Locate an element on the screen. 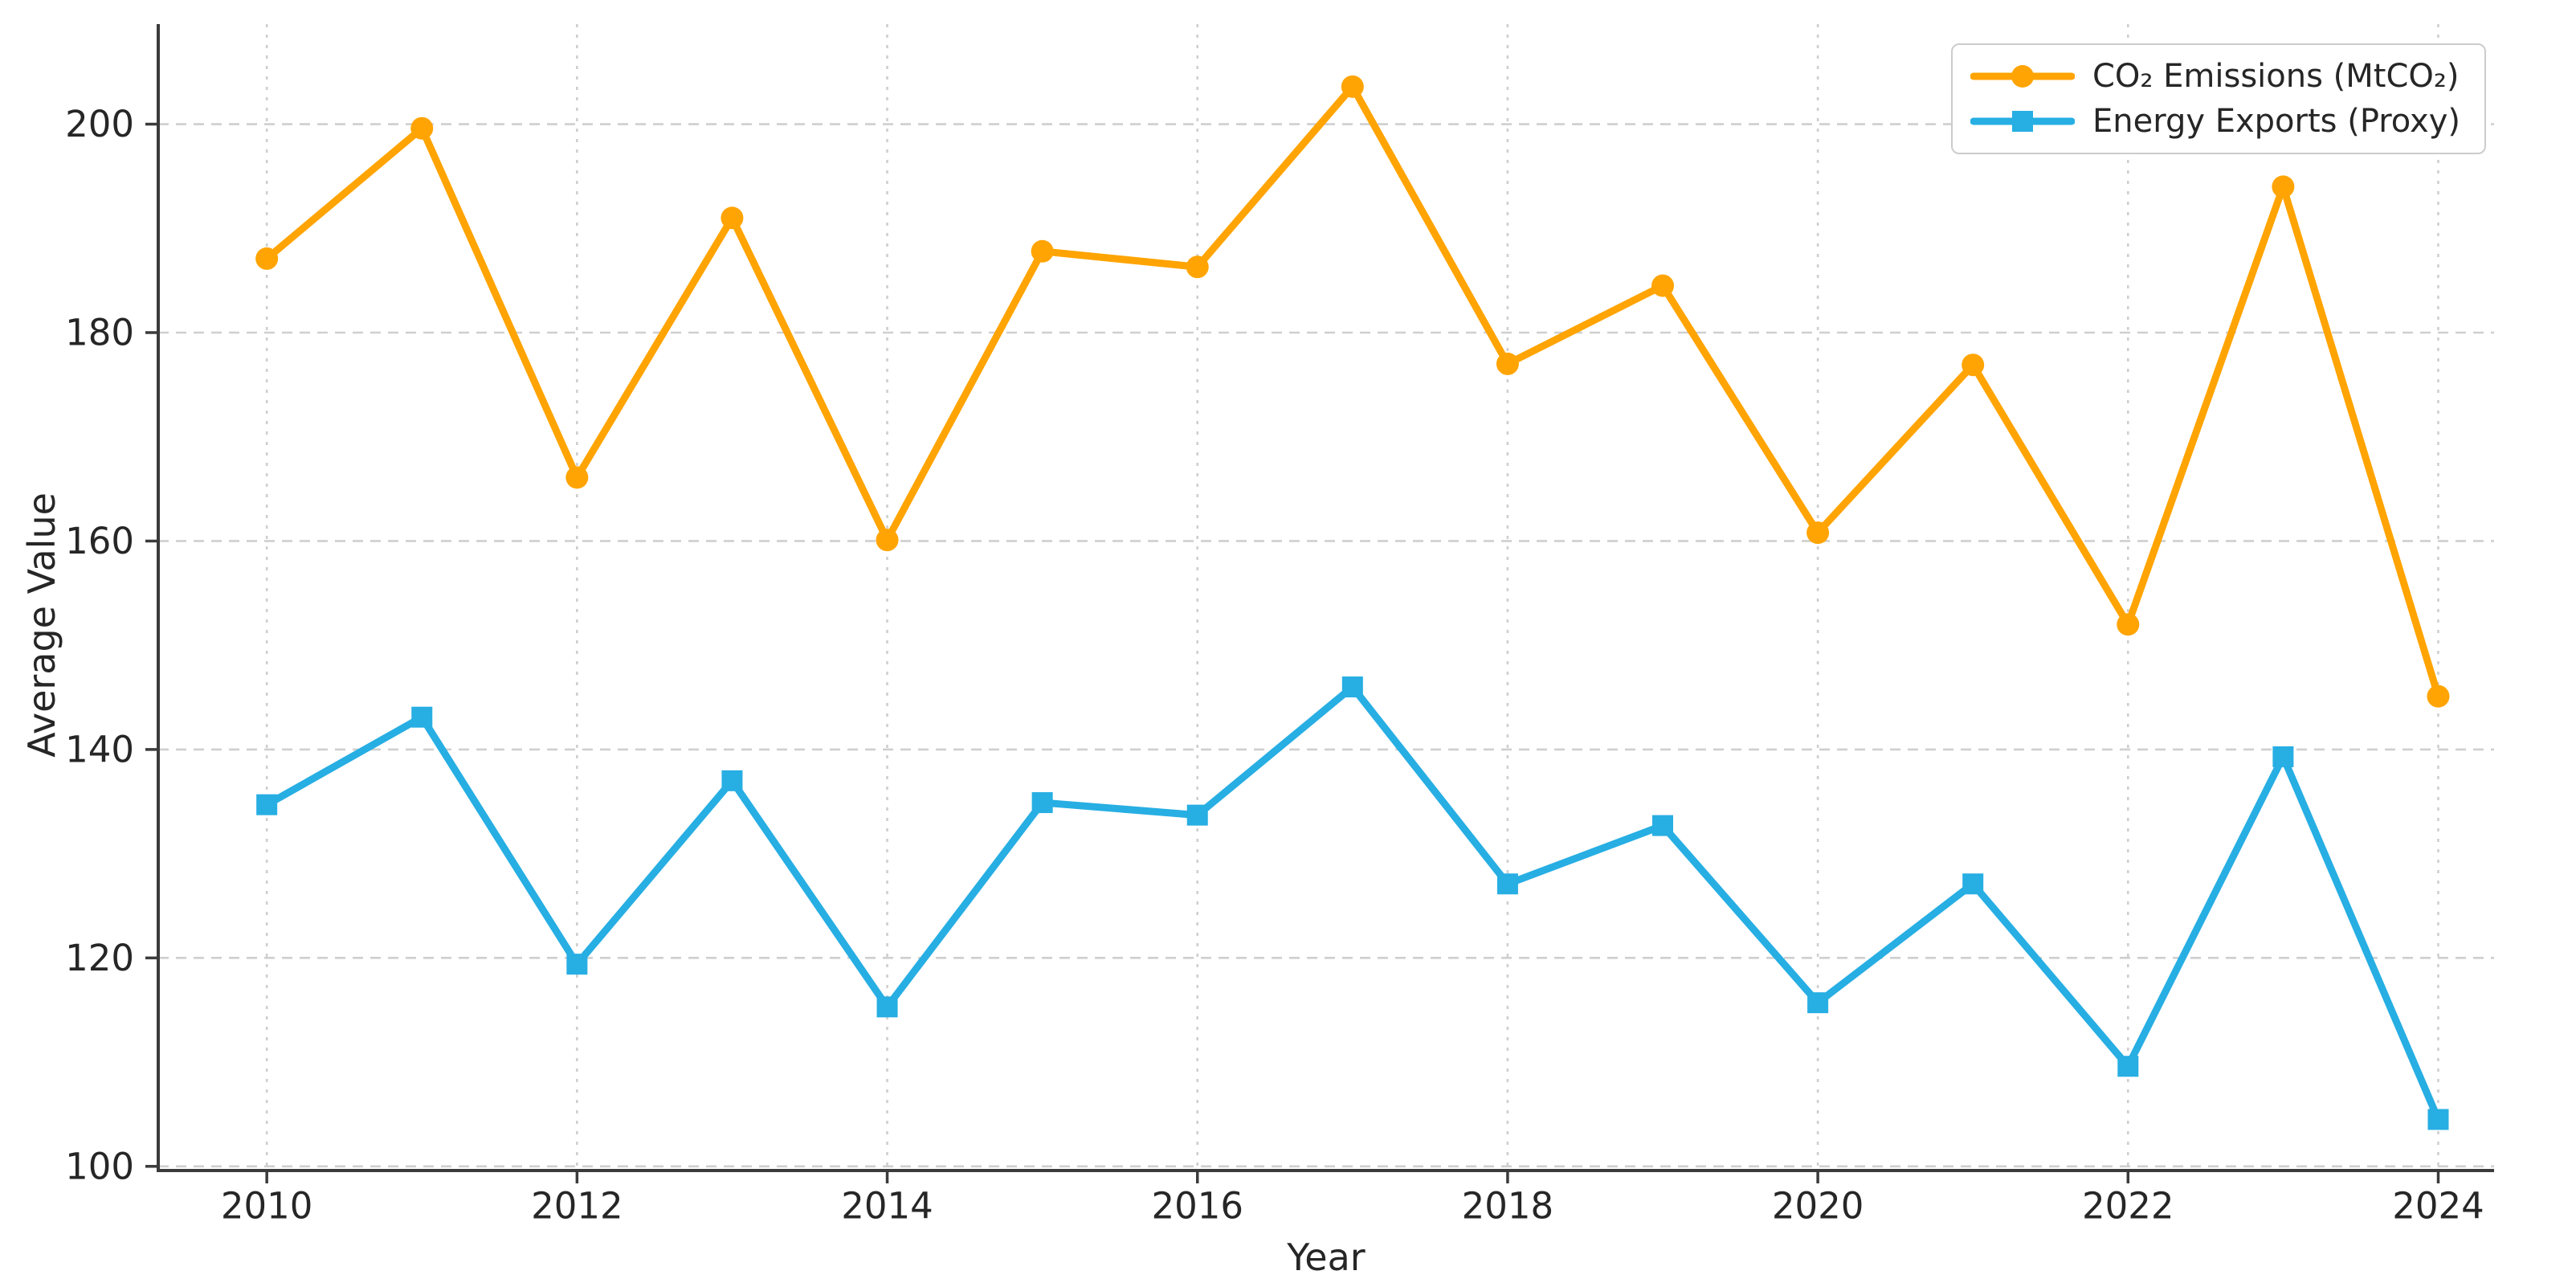  series-energy-point-2010 is located at coordinates (267, 805).